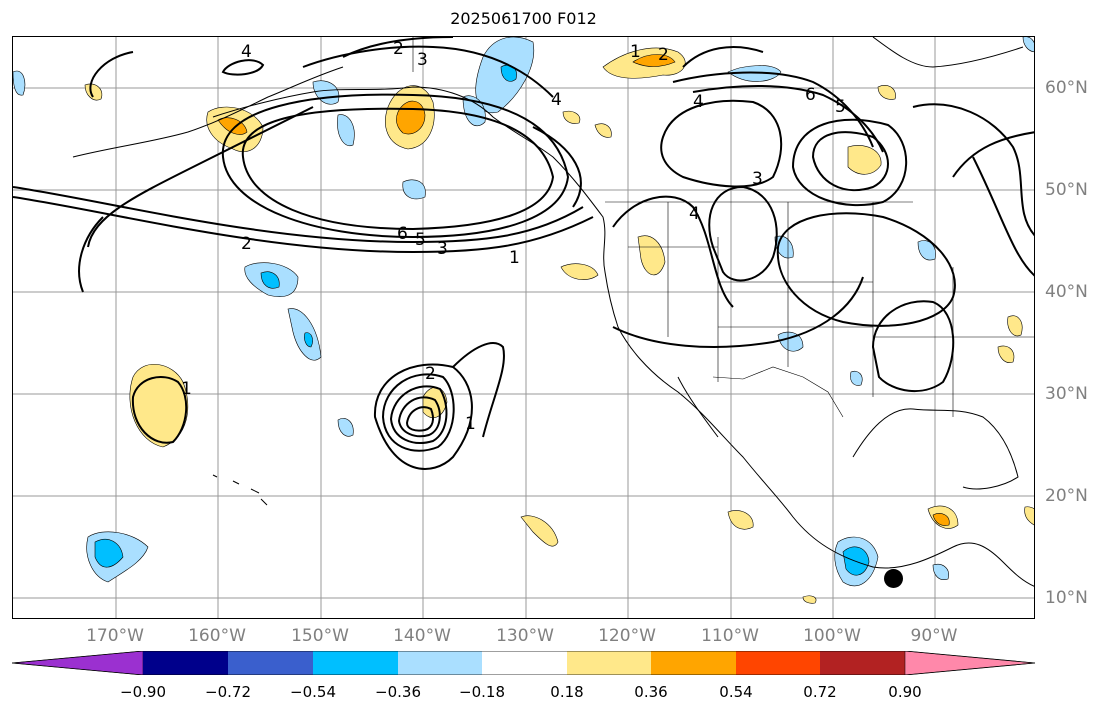 This screenshot has height=712, width=1105. Describe the element at coordinates (398, 692) in the screenshot. I see `colorbar-tick-label: −0.36` at that location.